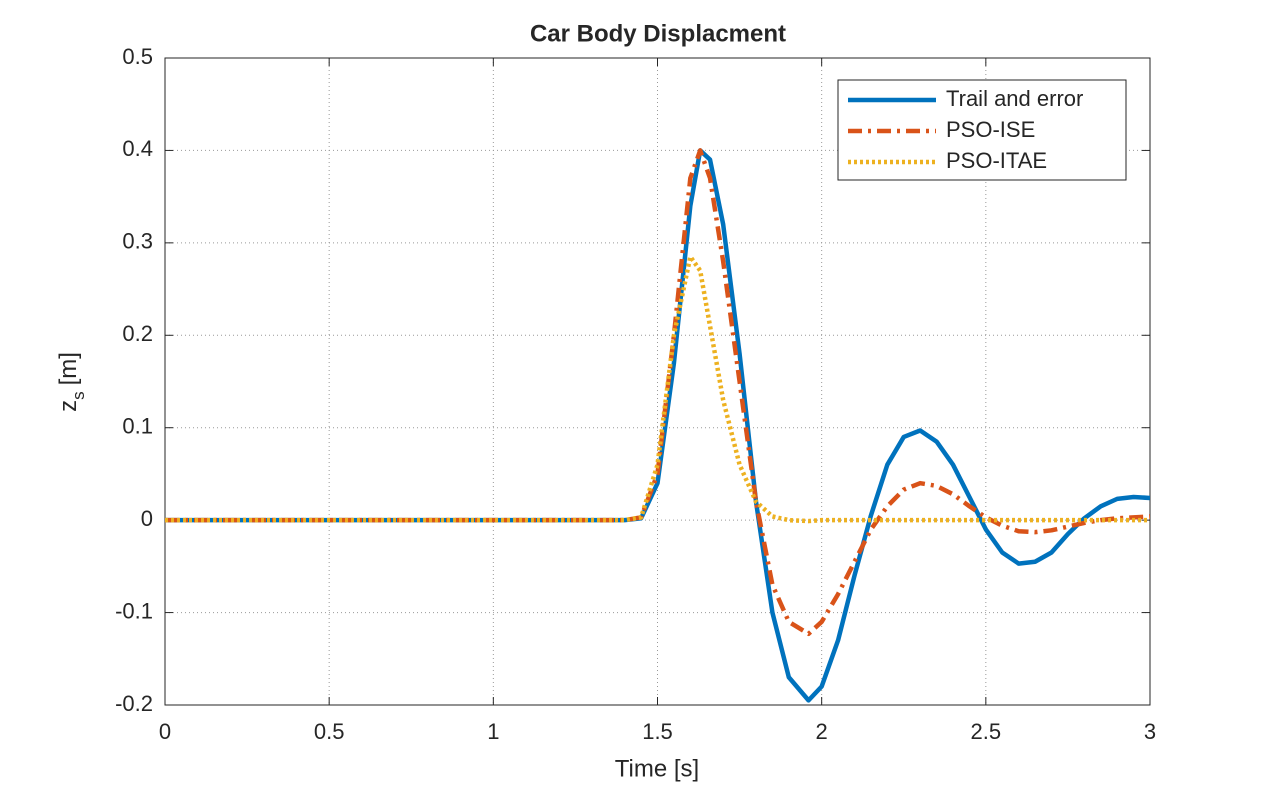 This screenshot has height=789, width=1267. What do you see at coordinates (137, 148) in the screenshot?
I see `y-tick-label: 0.4` at bounding box center [137, 148].